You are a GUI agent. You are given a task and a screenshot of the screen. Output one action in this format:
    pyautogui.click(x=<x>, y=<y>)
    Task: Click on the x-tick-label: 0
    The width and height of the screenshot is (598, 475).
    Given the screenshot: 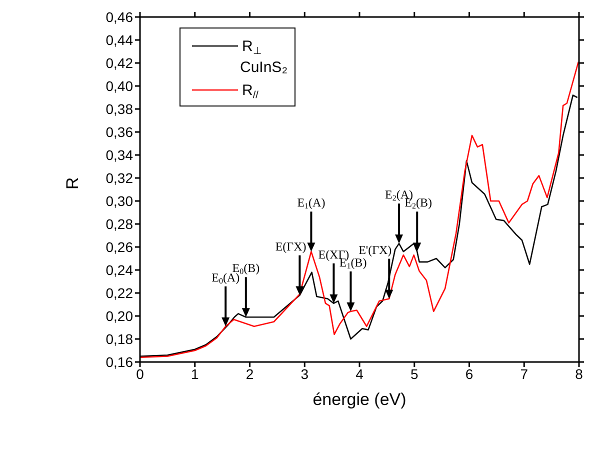 What is the action you would take?
    pyautogui.click(x=140, y=374)
    